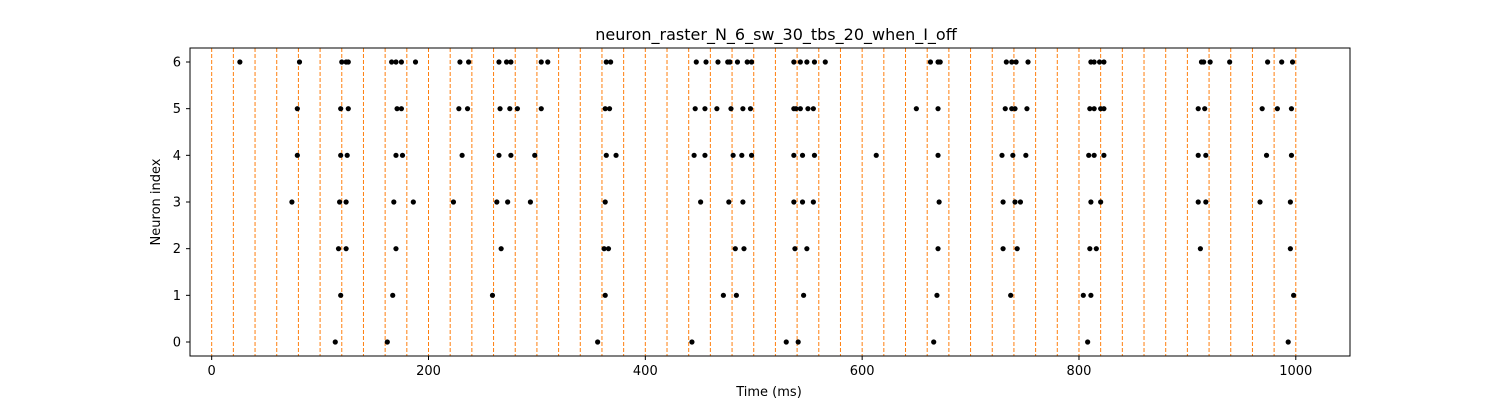 This screenshot has width=1500, height=405. What do you see at coordinates (212, 371) in the screenshot?
I see `x-tick-label: 0` at bounding box center [212, 371].